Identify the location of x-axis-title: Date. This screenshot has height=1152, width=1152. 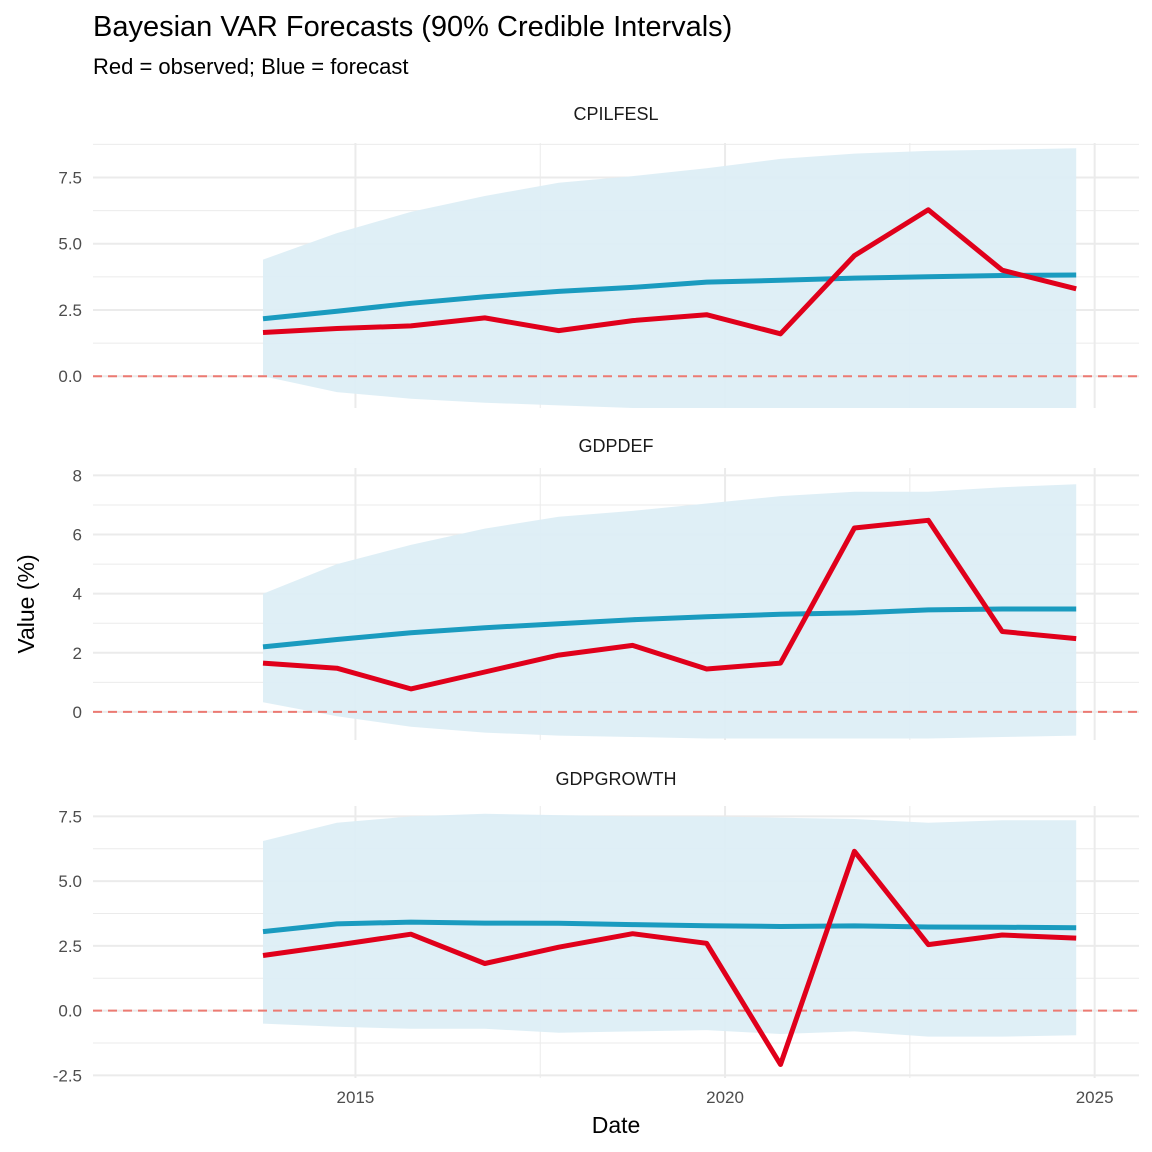
(616, 1125).